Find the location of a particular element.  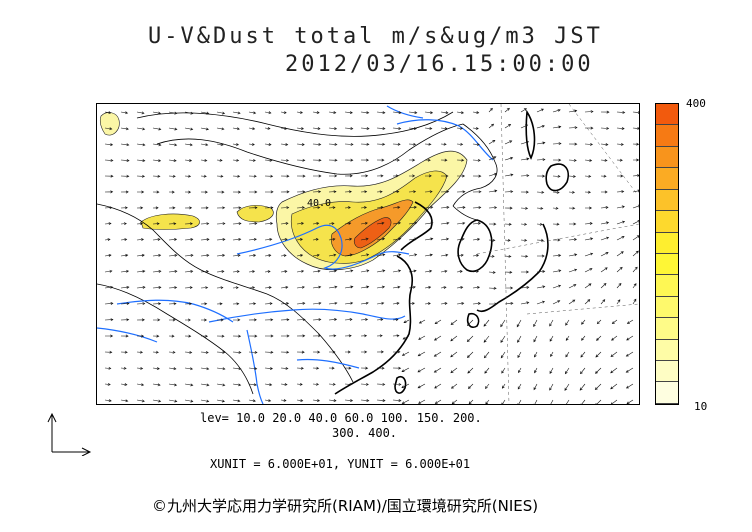

river-brahmaputra is located at coordinates (175, 311).